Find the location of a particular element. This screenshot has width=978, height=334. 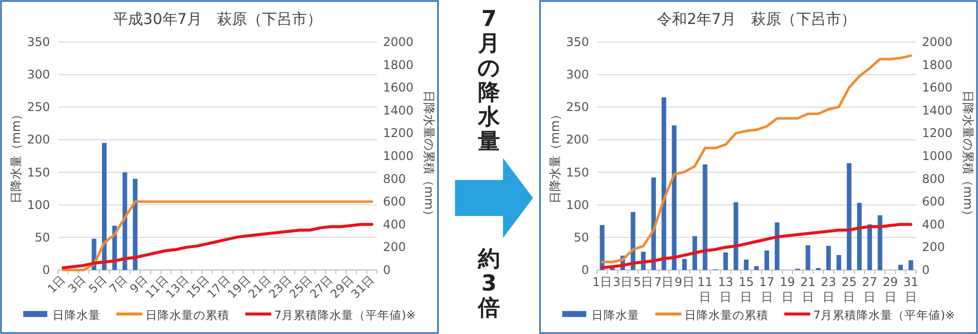

text: 約3倍 is located at coordinates (488, 284).